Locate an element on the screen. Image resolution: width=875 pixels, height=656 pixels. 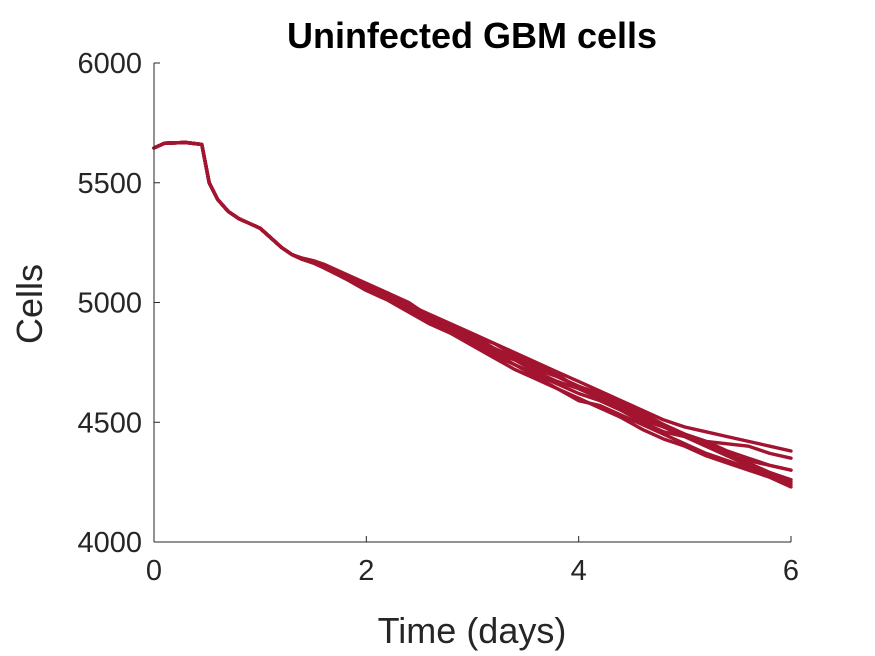
y-tick-label: 4000 is located at coordinates (109, 543).